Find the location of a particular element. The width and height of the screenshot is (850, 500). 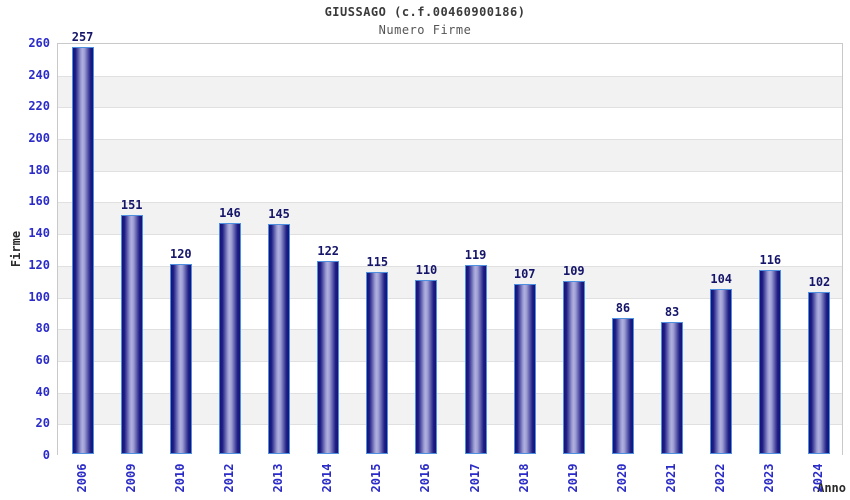

x-tick-label: 2009 is located at coordinates (130, 478).